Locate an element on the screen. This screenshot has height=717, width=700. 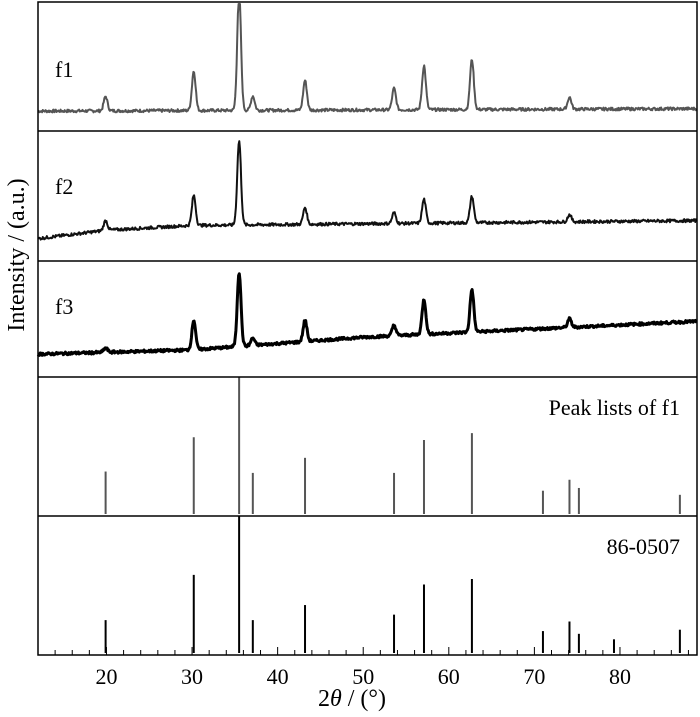
series-line-f1 is located at coordinates (367, 58).